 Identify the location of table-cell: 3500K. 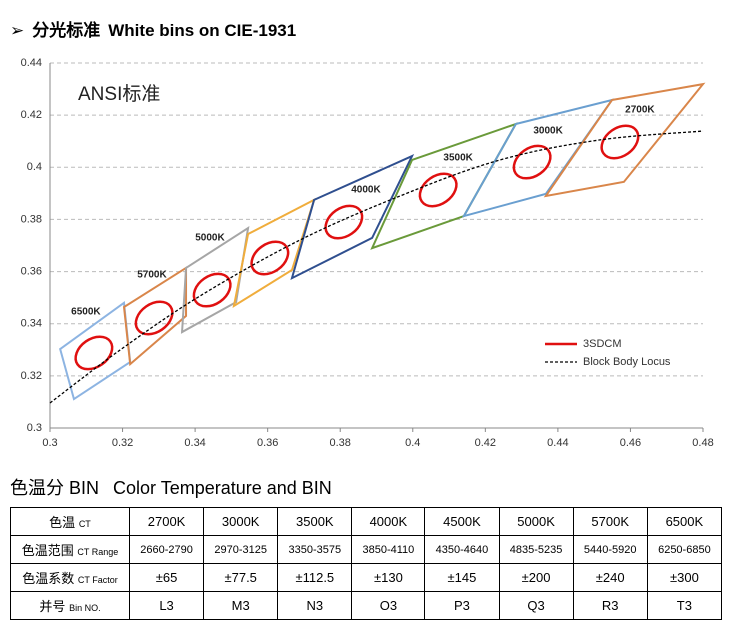
(315, 521).